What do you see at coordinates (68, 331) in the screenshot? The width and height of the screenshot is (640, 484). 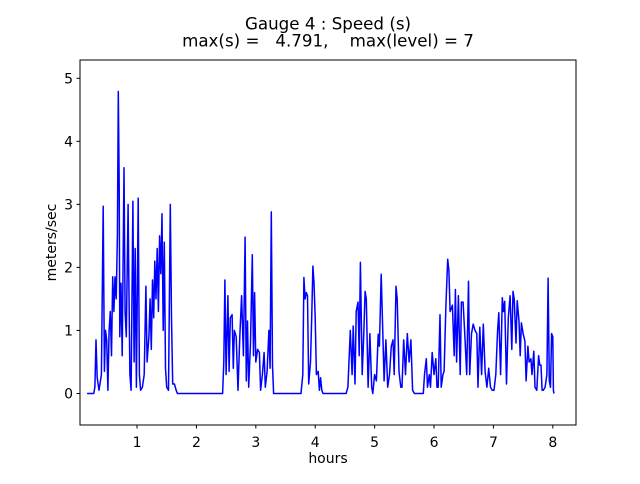 I see `y-tick-label: 1` at bounding box center [68, 331].